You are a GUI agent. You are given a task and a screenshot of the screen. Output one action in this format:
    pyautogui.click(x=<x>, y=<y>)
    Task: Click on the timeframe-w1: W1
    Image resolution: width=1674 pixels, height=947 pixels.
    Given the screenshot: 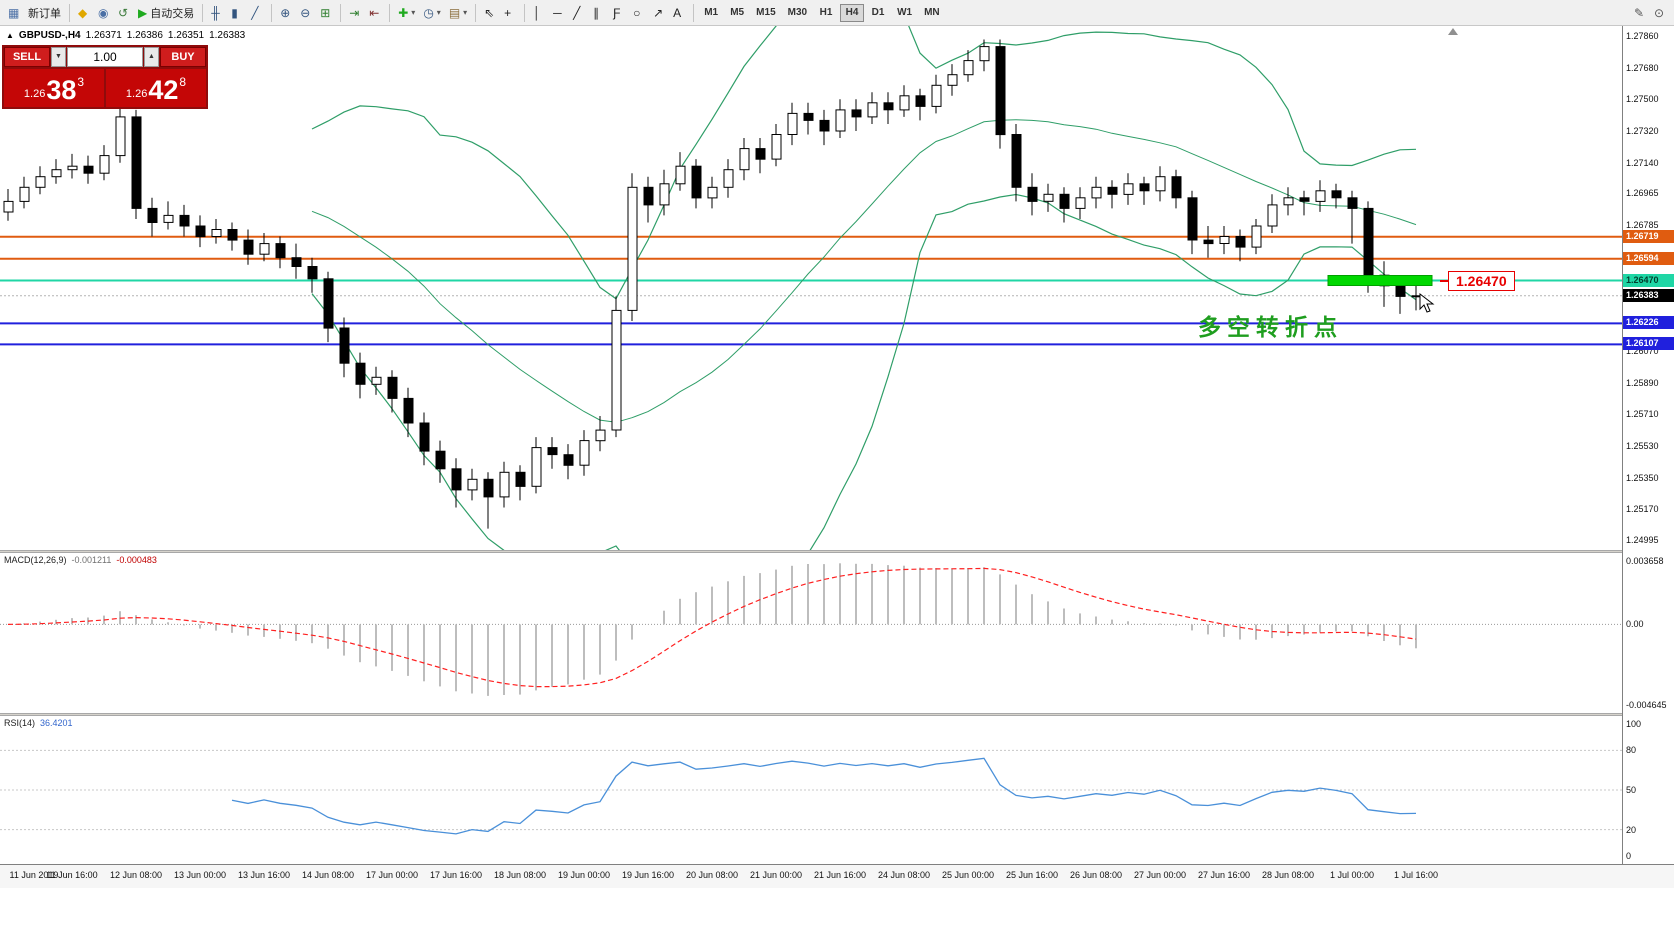 What is the action you would take?
    pyautogui.click(x=904, y=13)
    